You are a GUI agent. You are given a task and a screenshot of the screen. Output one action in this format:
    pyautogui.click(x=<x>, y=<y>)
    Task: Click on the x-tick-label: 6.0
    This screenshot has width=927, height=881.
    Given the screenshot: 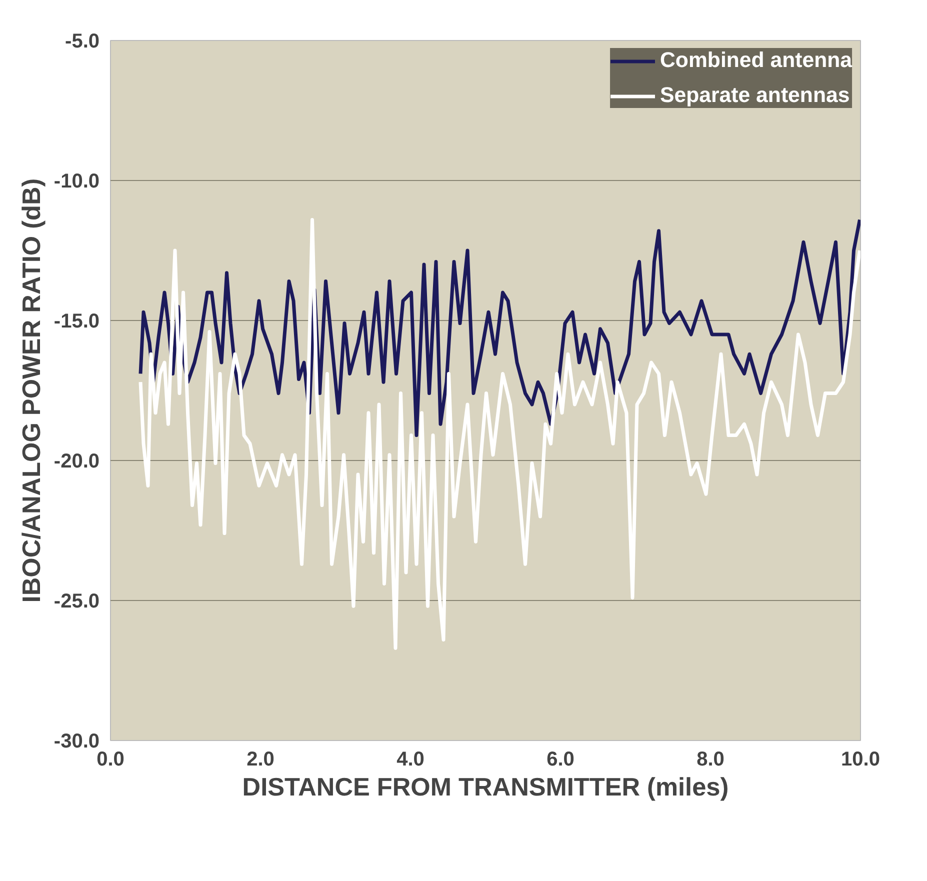 What is the action you would take?
    pyautogui.click(x=560, y=759)
    